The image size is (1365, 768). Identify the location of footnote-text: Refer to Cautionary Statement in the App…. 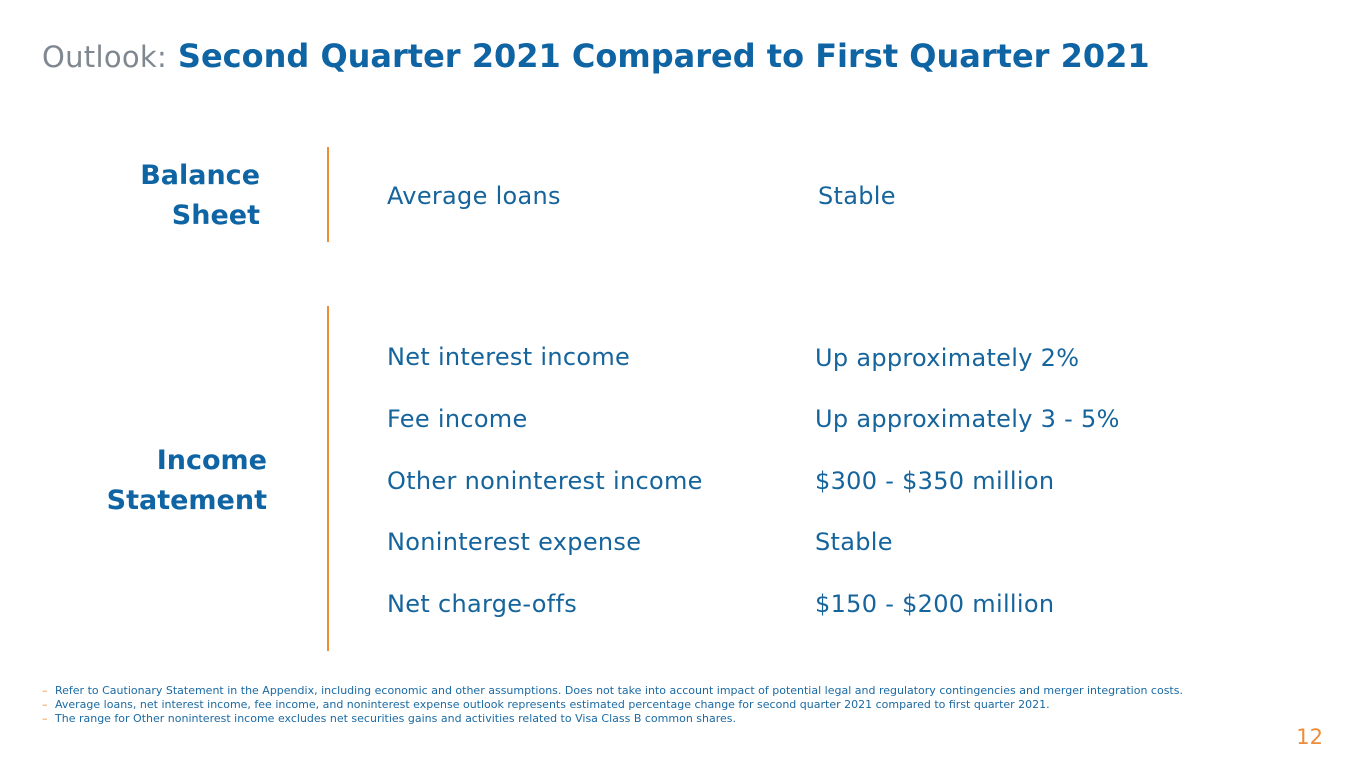
(619, 690).